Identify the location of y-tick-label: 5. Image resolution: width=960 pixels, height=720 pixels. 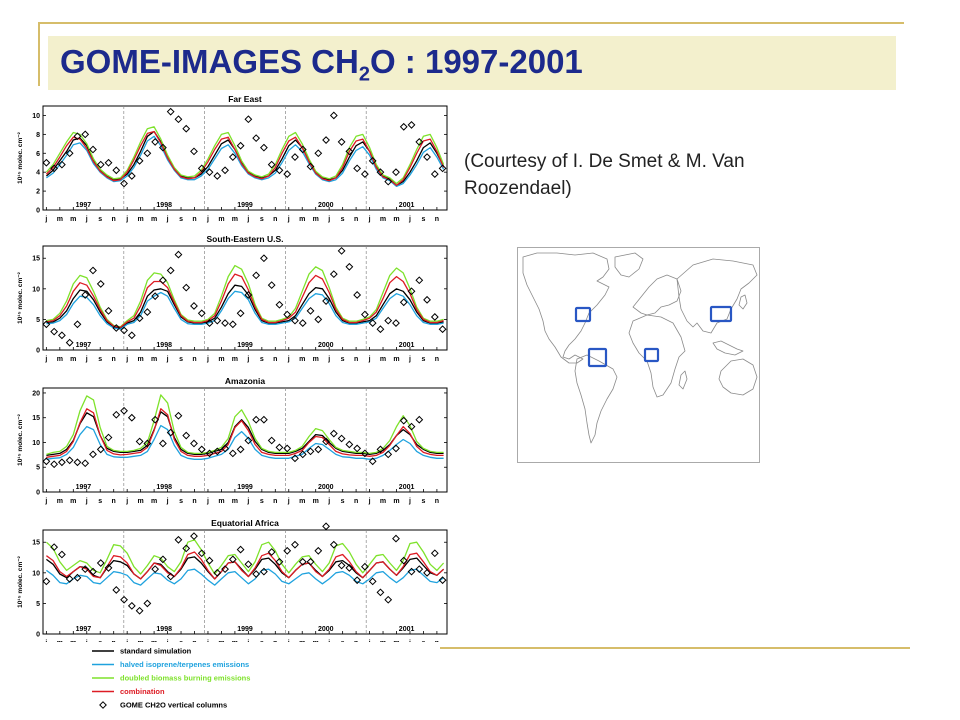
(38, 468).